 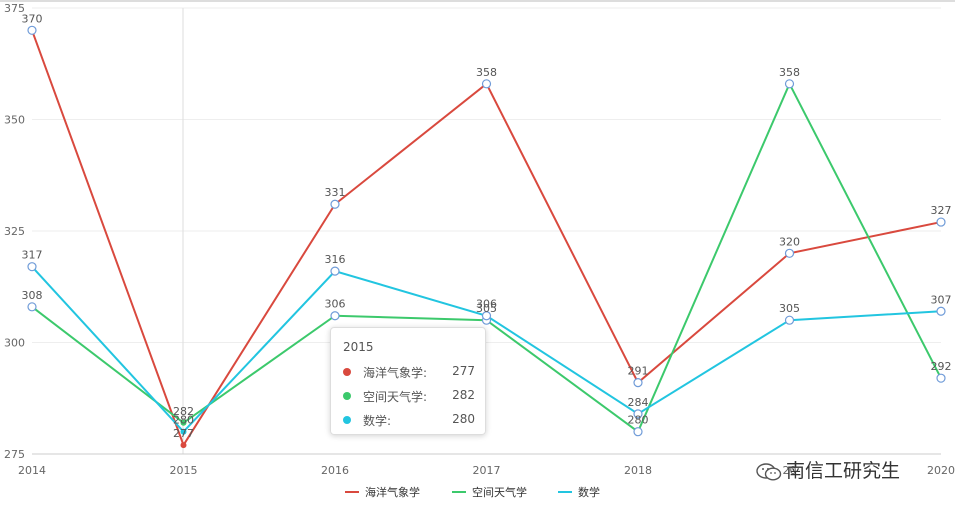 I want to click on y-axis: 275 300 325 350 375, so click(x=14, y=231).